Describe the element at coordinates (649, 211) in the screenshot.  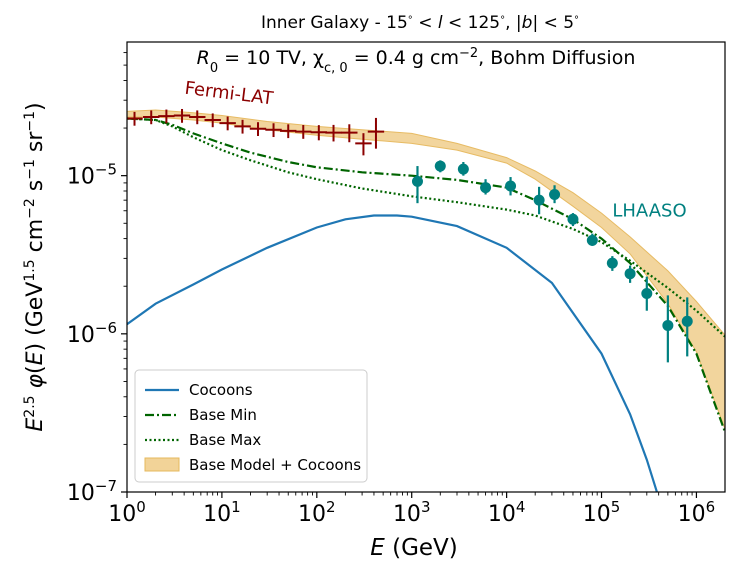
I see `annotation-lhaaso: LHAASO` at that location.